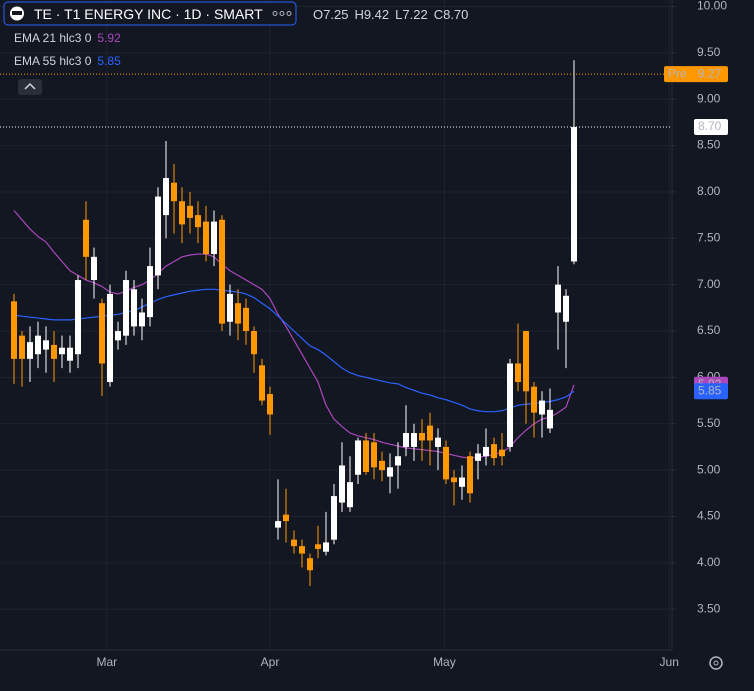 The image size is (754, 691). I want to click on collapse-icon, so click(30, 86).